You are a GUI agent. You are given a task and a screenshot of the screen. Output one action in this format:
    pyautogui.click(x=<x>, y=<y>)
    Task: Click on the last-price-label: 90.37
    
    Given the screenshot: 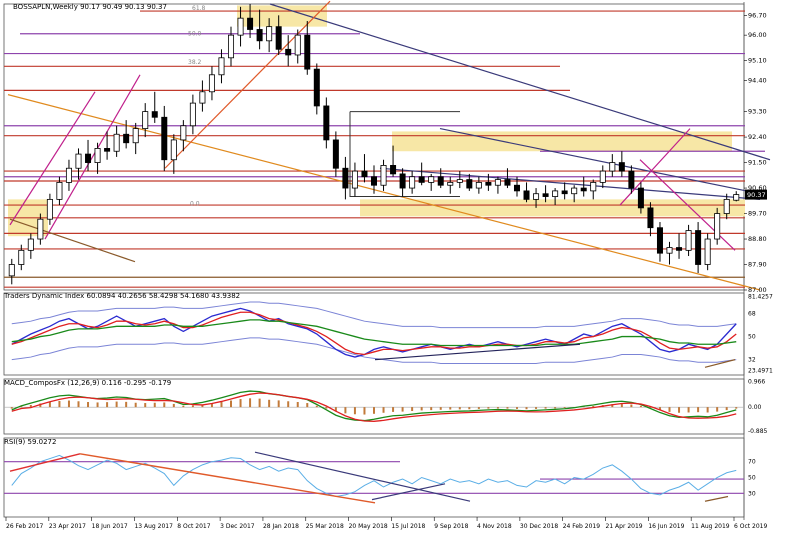 What is the action you would take?
    pyautogui.click(x=756, y=195)
    